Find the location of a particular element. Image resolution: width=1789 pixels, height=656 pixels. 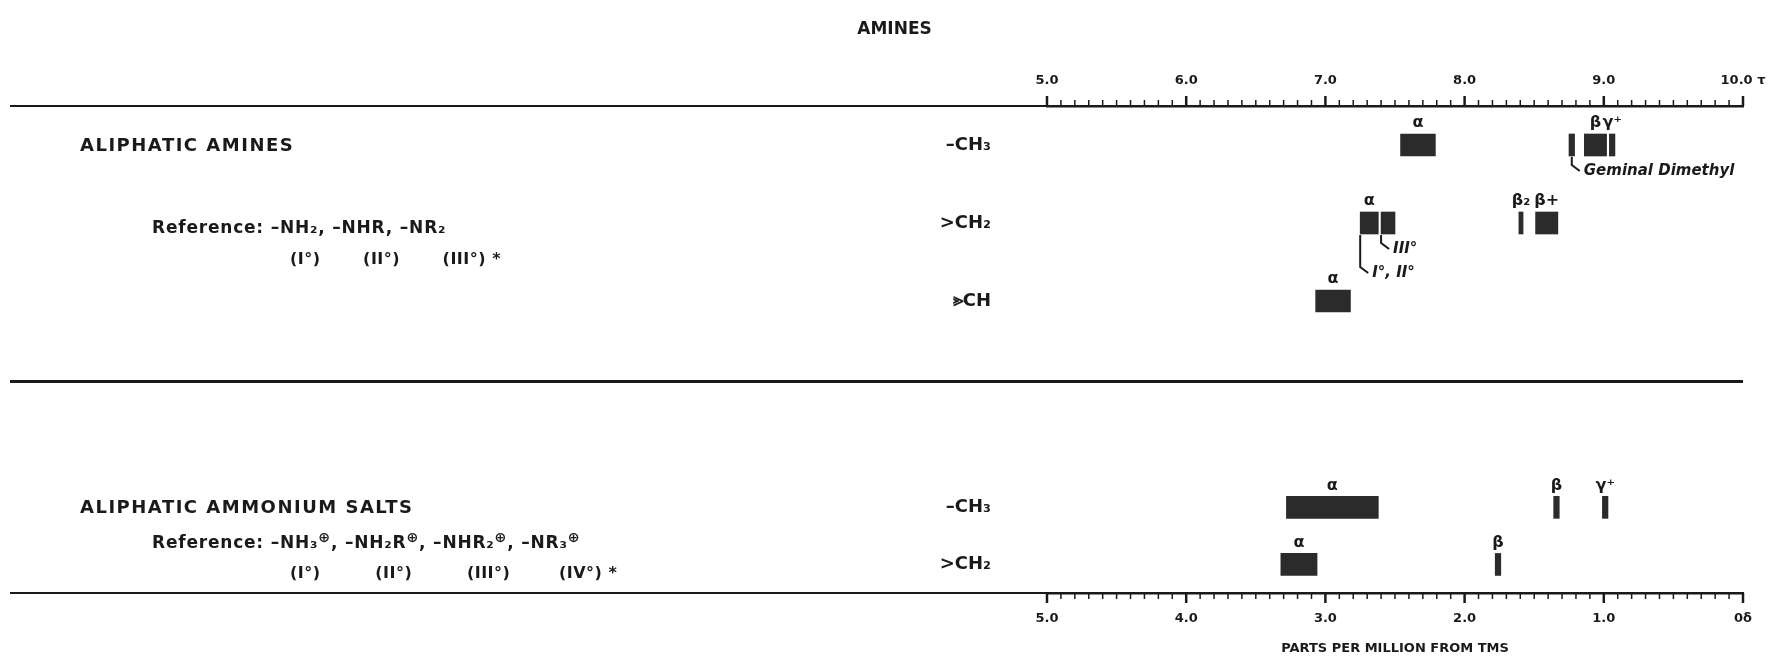

x-tick-label: 0δ is located at coordinates (1743, 618).